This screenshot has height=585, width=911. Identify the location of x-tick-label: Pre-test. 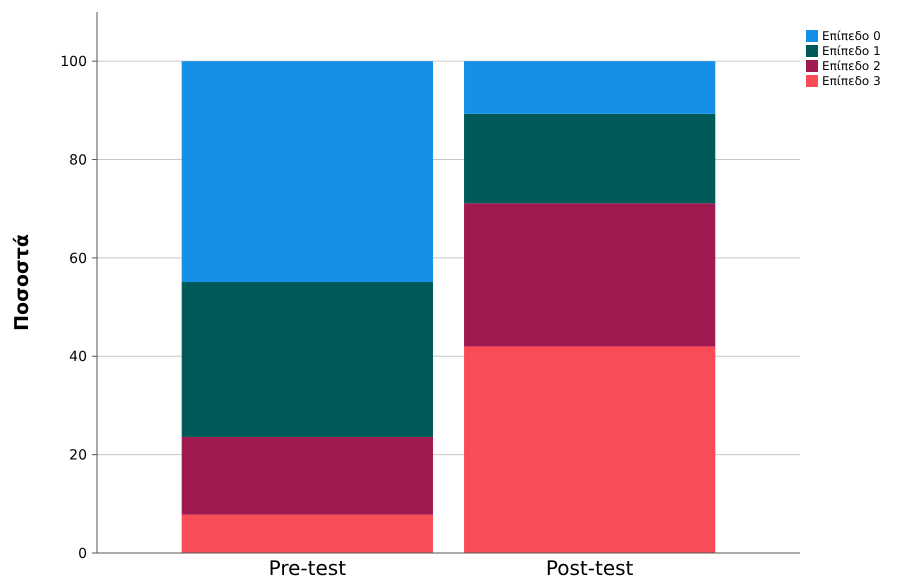
(307, 568).